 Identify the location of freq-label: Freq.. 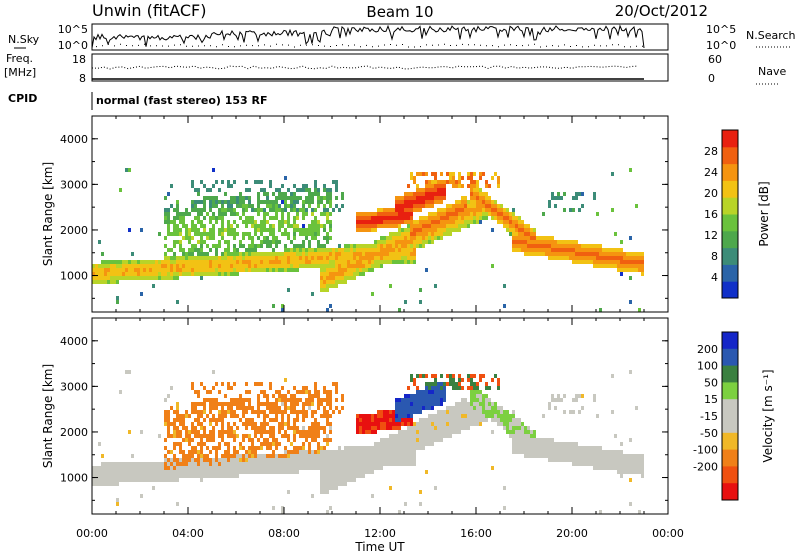
(19, 58).